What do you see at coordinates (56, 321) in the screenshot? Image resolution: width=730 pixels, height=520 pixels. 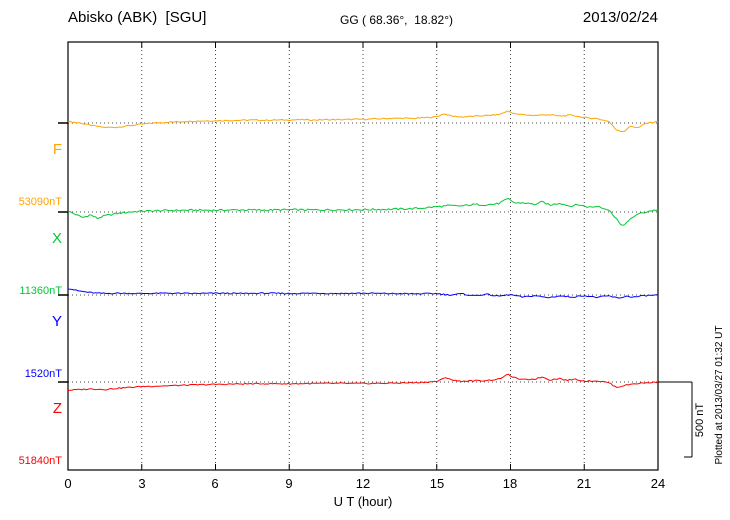 I see `series-name-y: Y` at bounding box center [56, 321].